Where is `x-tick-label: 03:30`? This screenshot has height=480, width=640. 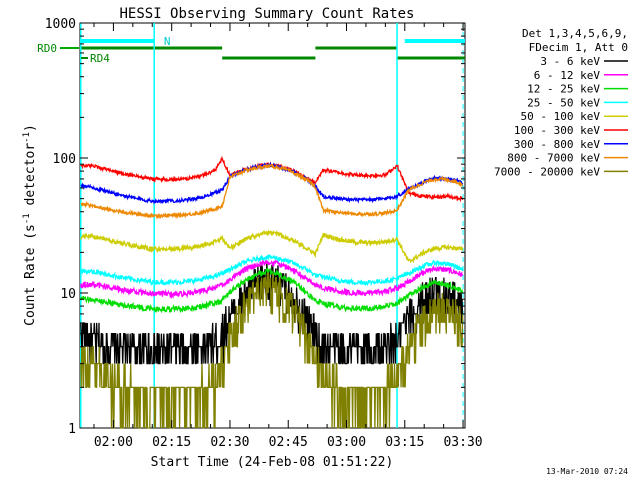 x-tick-label: 03:30 is located at coordinates (462, 442).